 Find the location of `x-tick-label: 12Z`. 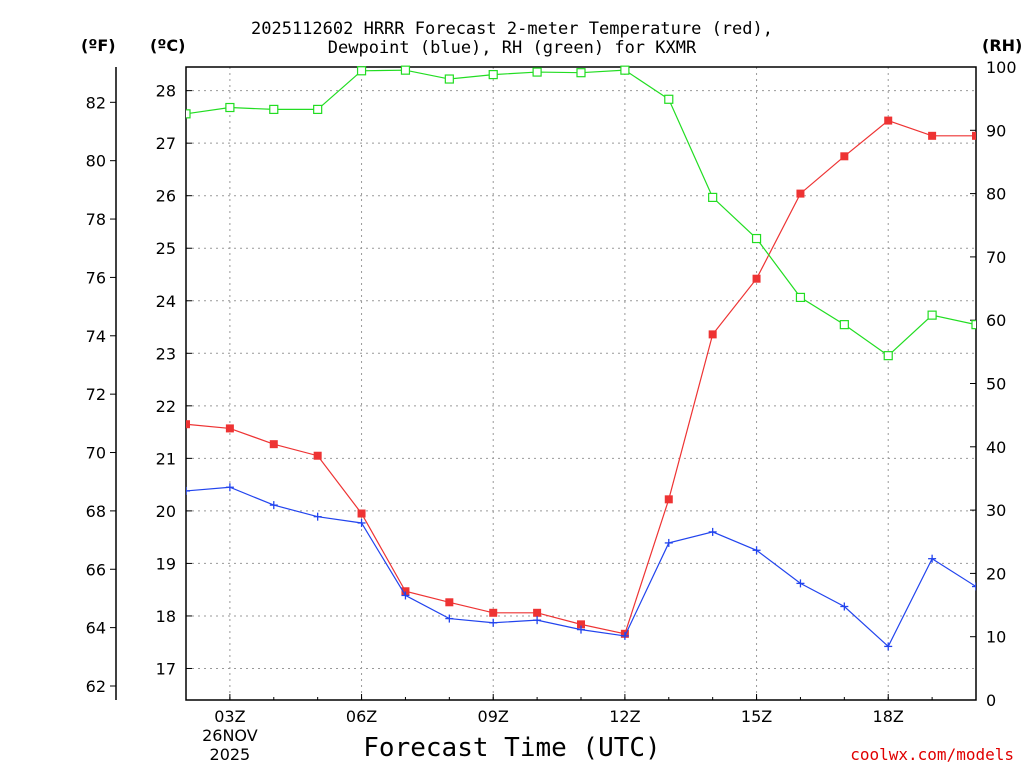

x-tick-label: 12Z is located at coordinates (624, 716).